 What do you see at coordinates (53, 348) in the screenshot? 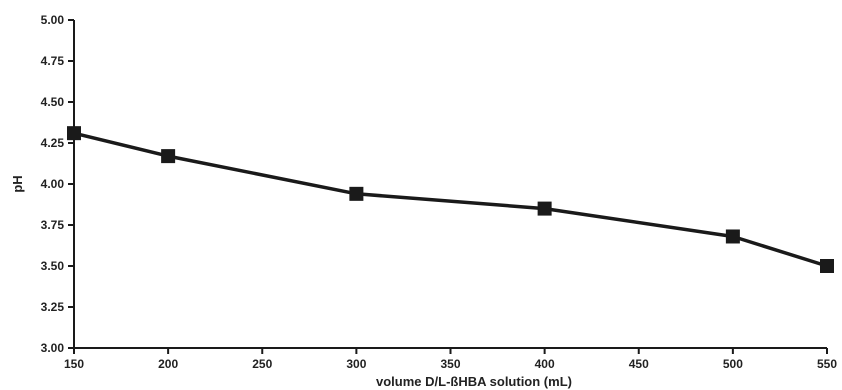
I see `y-tick-label: 3.00` at bounding box center [53, 348].